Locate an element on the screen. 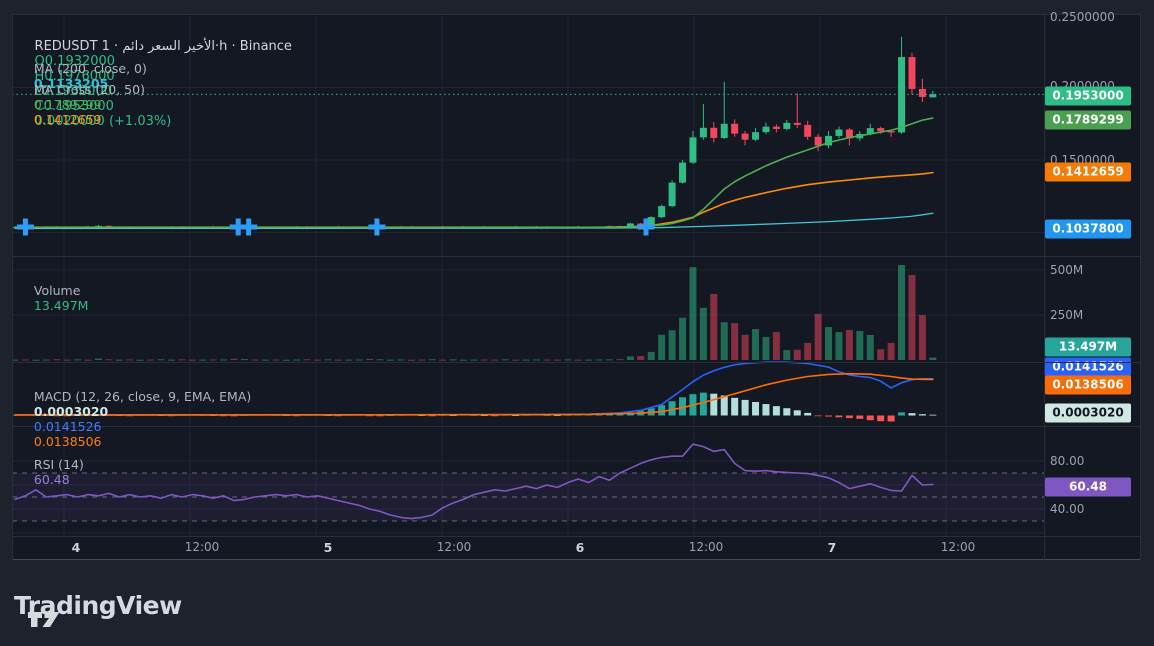  time-tick-label: 5 is located at coordinates (328, 547).